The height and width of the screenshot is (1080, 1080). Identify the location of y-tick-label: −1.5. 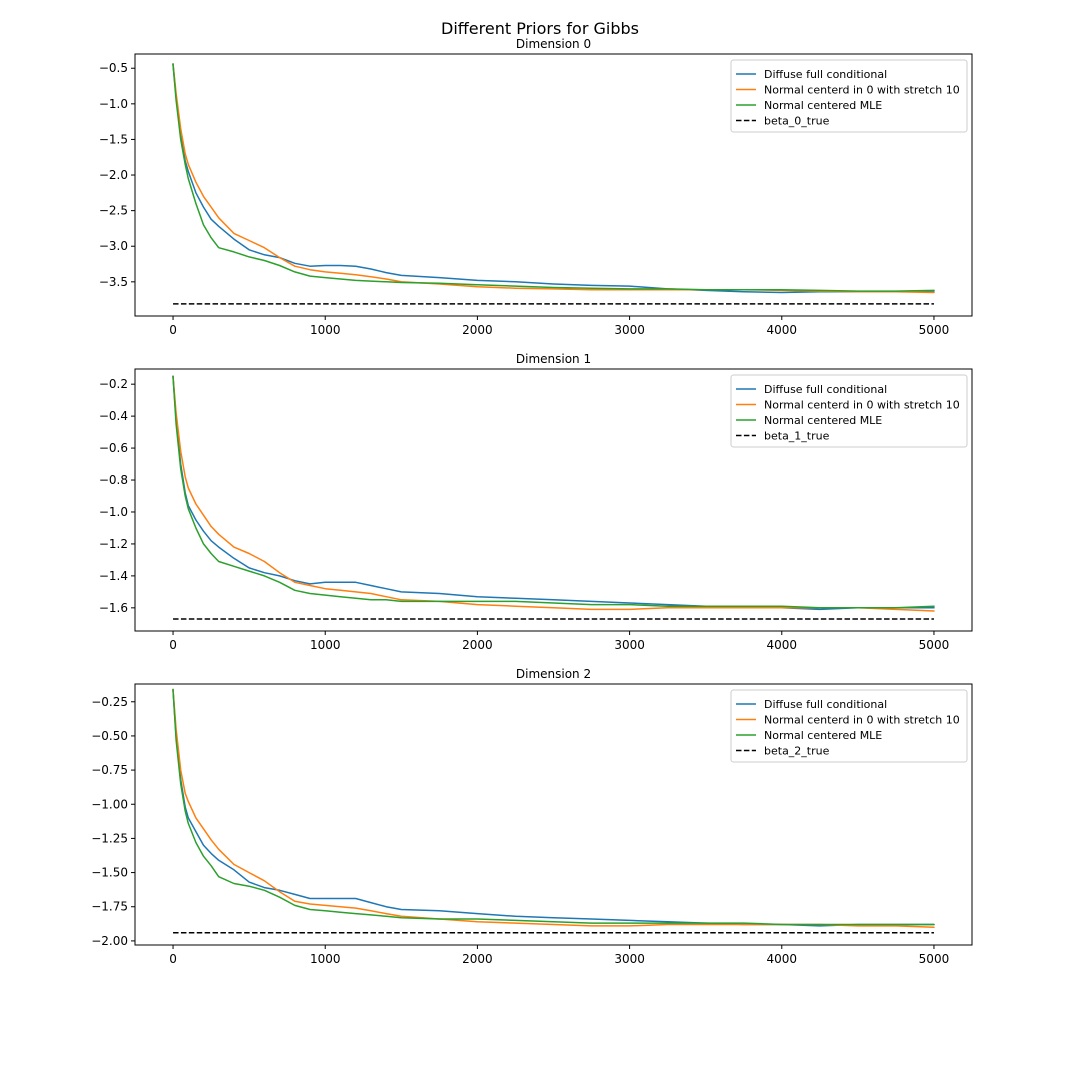
(113, 139).